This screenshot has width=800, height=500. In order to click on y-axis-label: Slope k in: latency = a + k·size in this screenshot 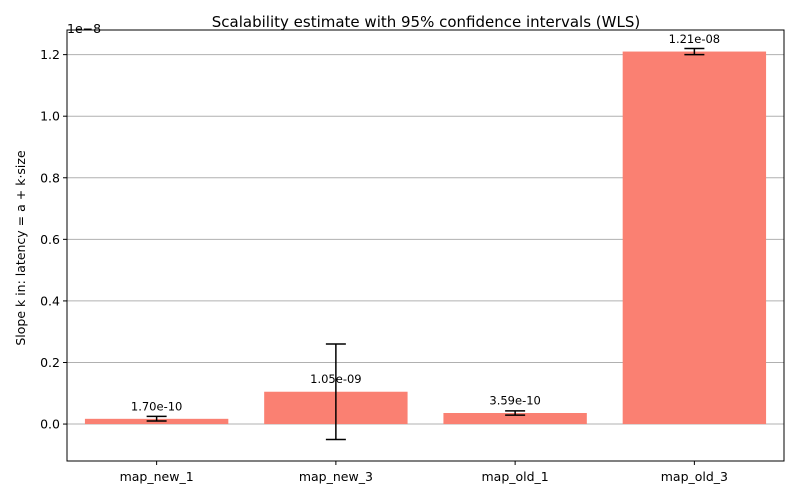, I will do `click(20, 248)`.